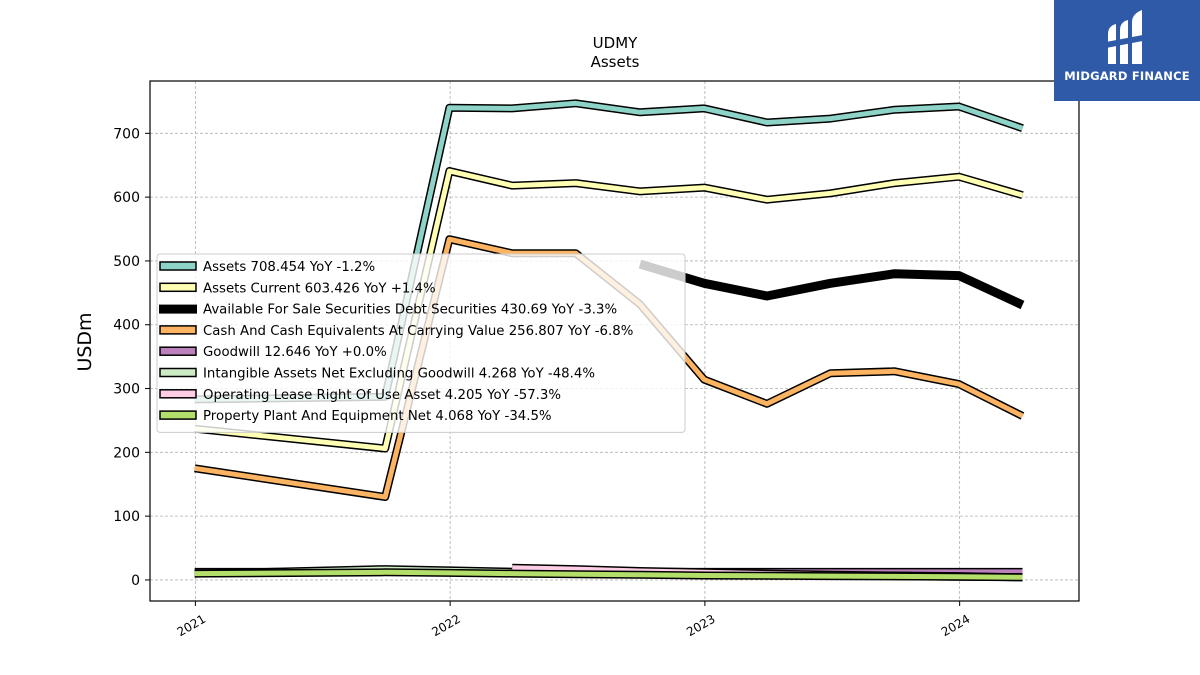  I want to click on legend-box, so click(421, 343).